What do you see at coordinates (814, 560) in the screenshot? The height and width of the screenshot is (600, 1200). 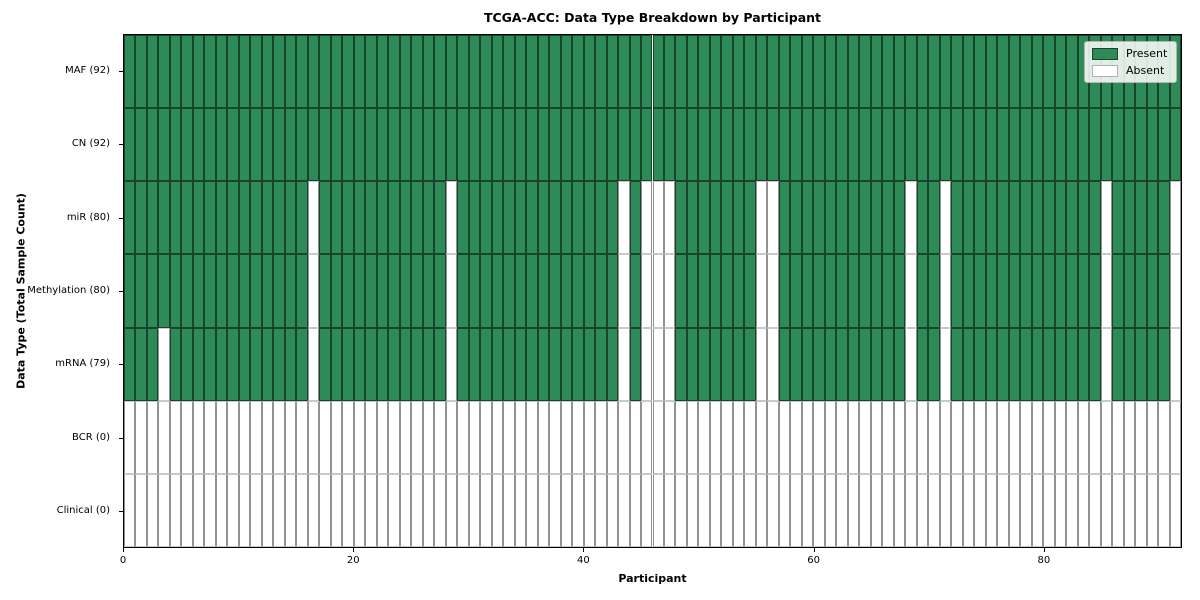 I see `x-tick-label: 60` at bounding box center [814, 560].